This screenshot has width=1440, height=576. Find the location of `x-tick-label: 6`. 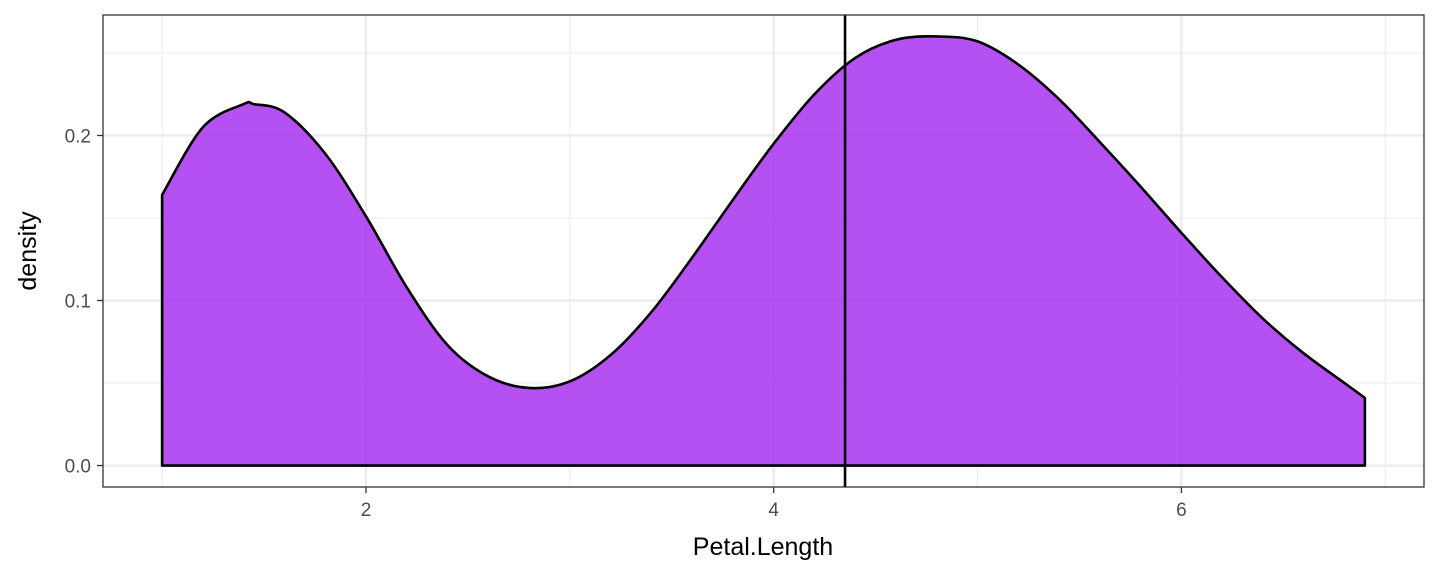

x-tick-label: 6 is located at coordinates (1181, 510).